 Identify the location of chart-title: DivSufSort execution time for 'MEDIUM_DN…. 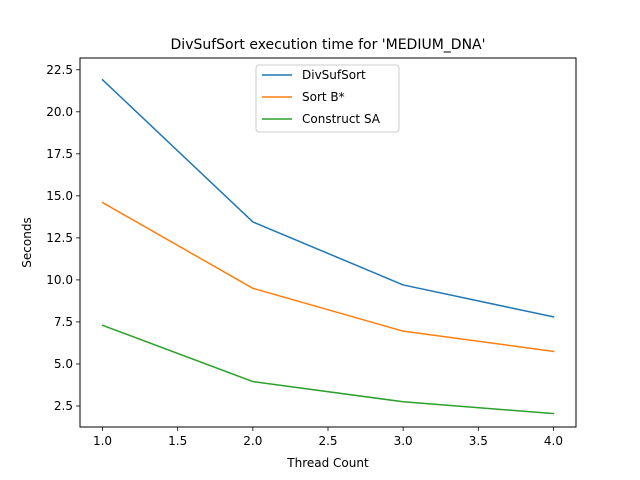
(328, 45).